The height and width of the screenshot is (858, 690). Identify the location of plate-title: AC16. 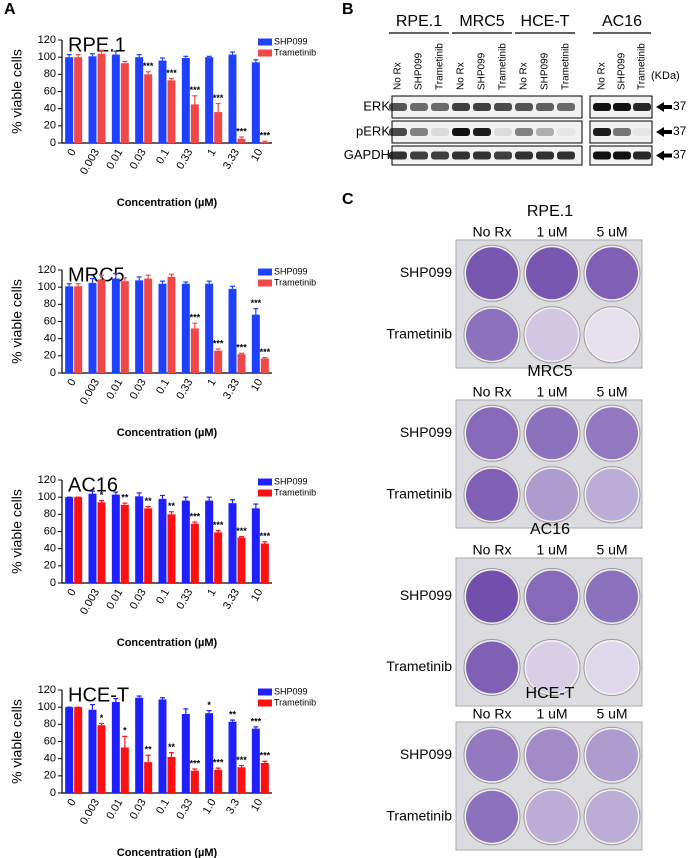
(550, 529).